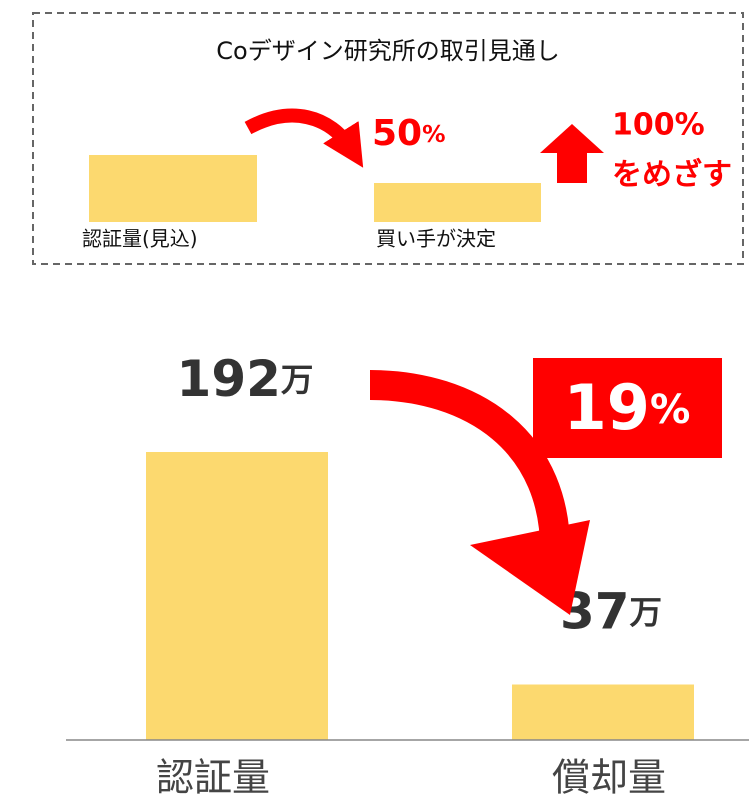  What do you see at coordinates (213, 778) in the screenshot?
I see `x-tick-label: 認証量` at bounding box center [213, 778].